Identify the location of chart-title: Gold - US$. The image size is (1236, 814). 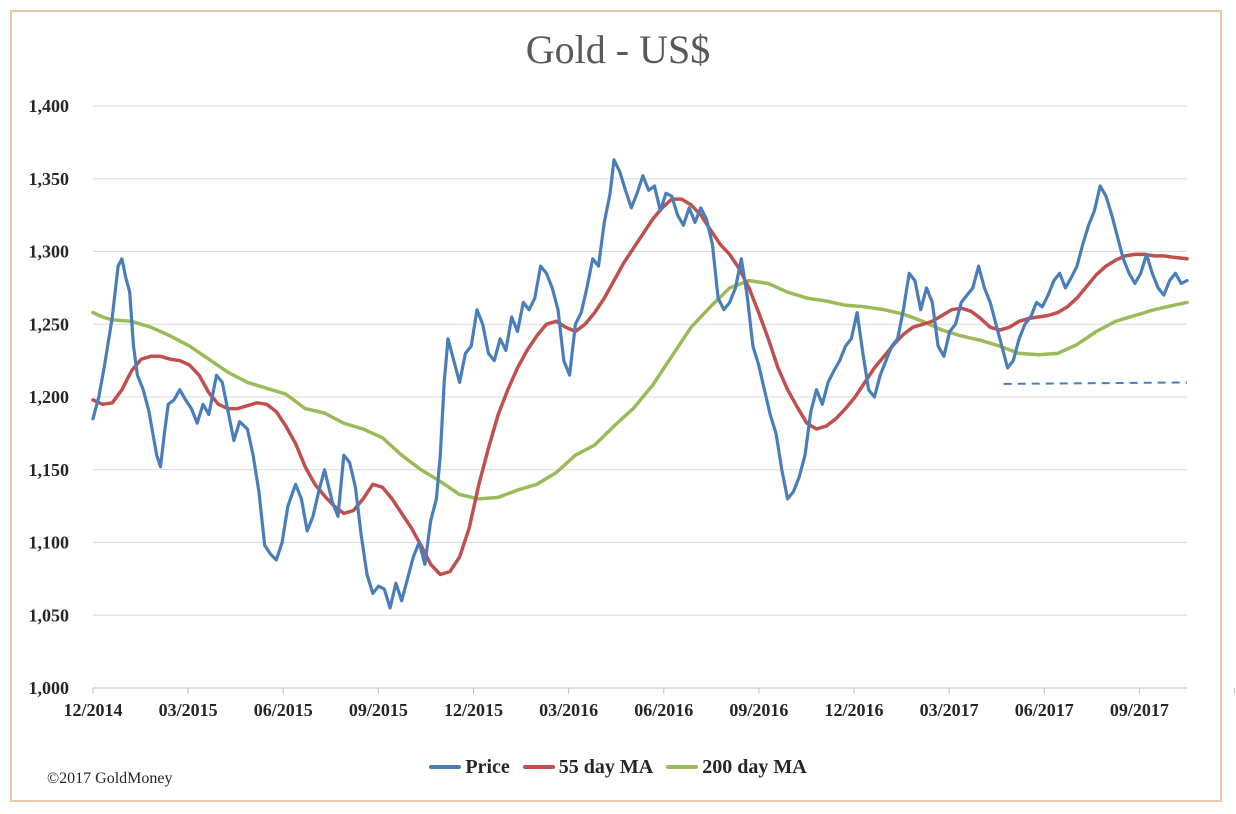
(618, 49).